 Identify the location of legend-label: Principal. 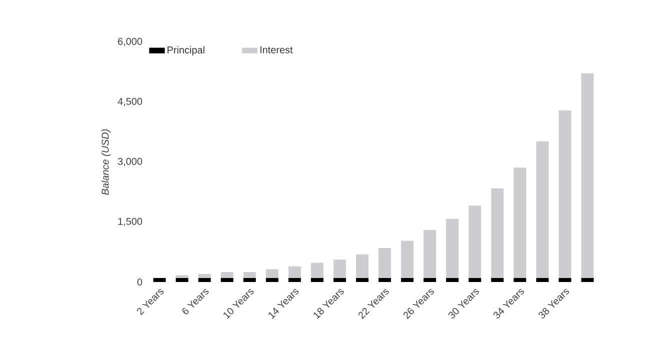
(186, 51).